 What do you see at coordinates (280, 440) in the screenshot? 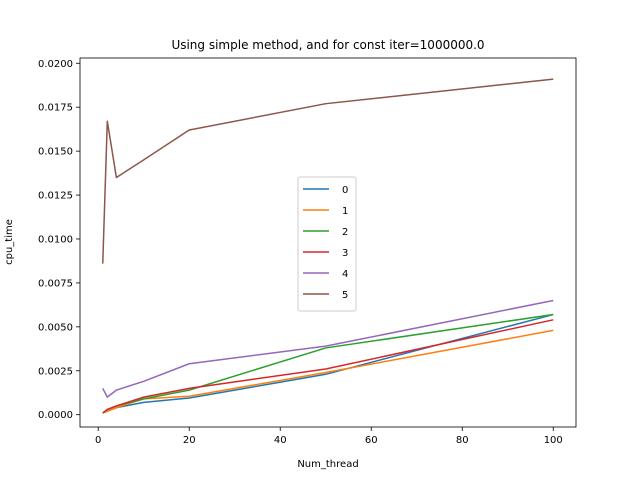
I see `x-tick-label: 40` at bounding box center [280, 440].